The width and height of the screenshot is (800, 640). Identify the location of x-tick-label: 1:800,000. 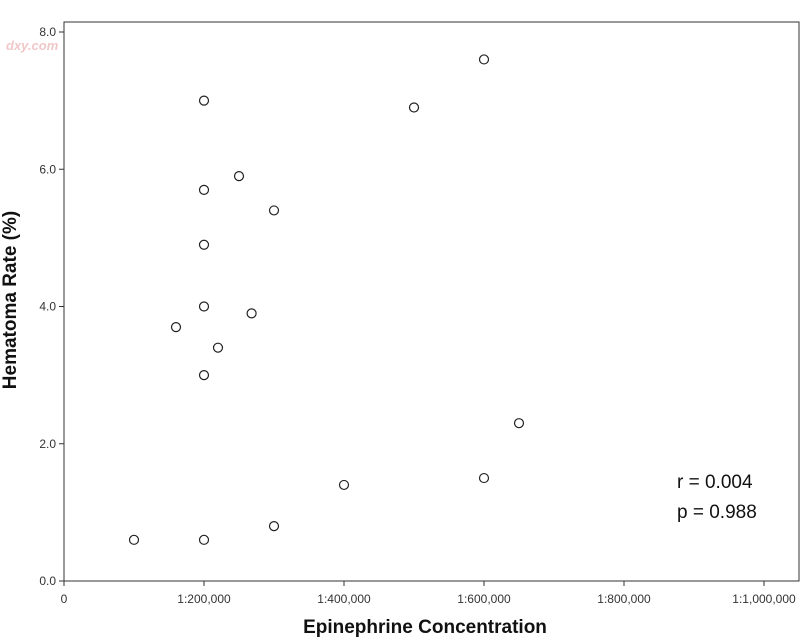
(624, 599).